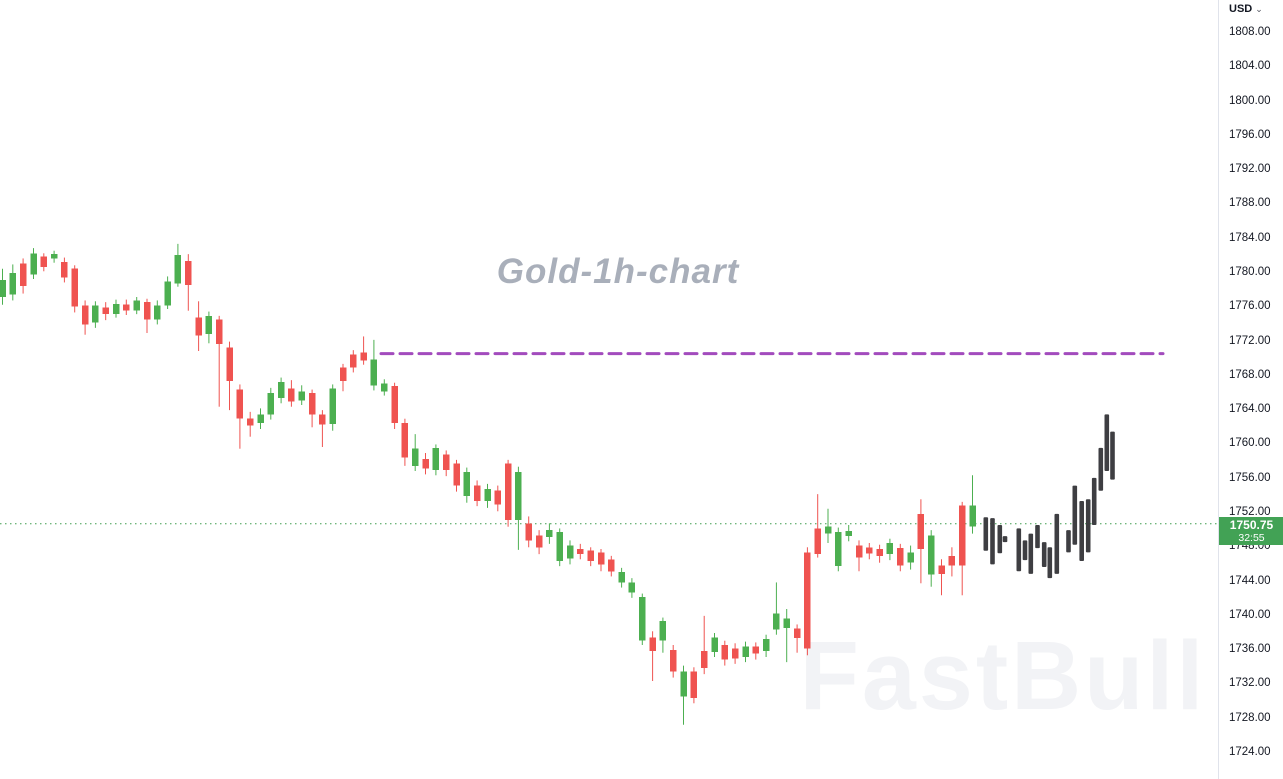 The image size is (1283, 779). Describe the element at coordinates (1241, 9) in the screenshot. I see `currency-label: USD` at that location.